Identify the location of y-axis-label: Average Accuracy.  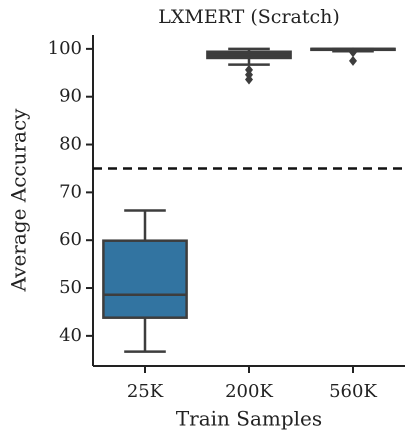
(19, 200).